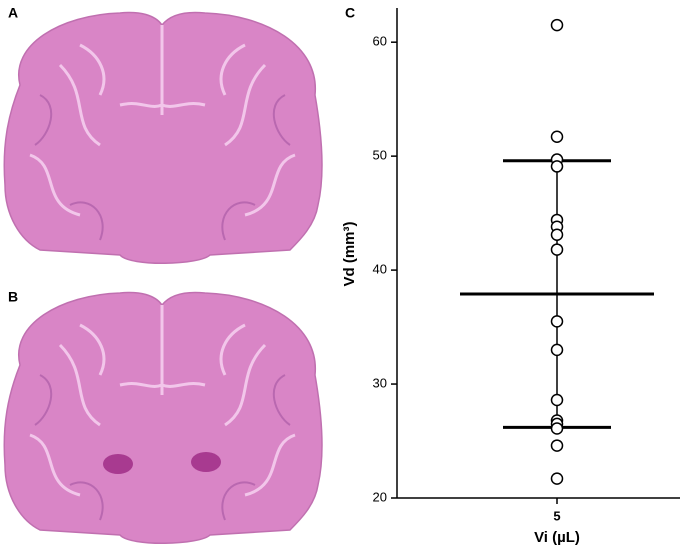  Describe the element at coordinates (380, 496) in the screenshot. I see `y-tick-label: 20` at that location.